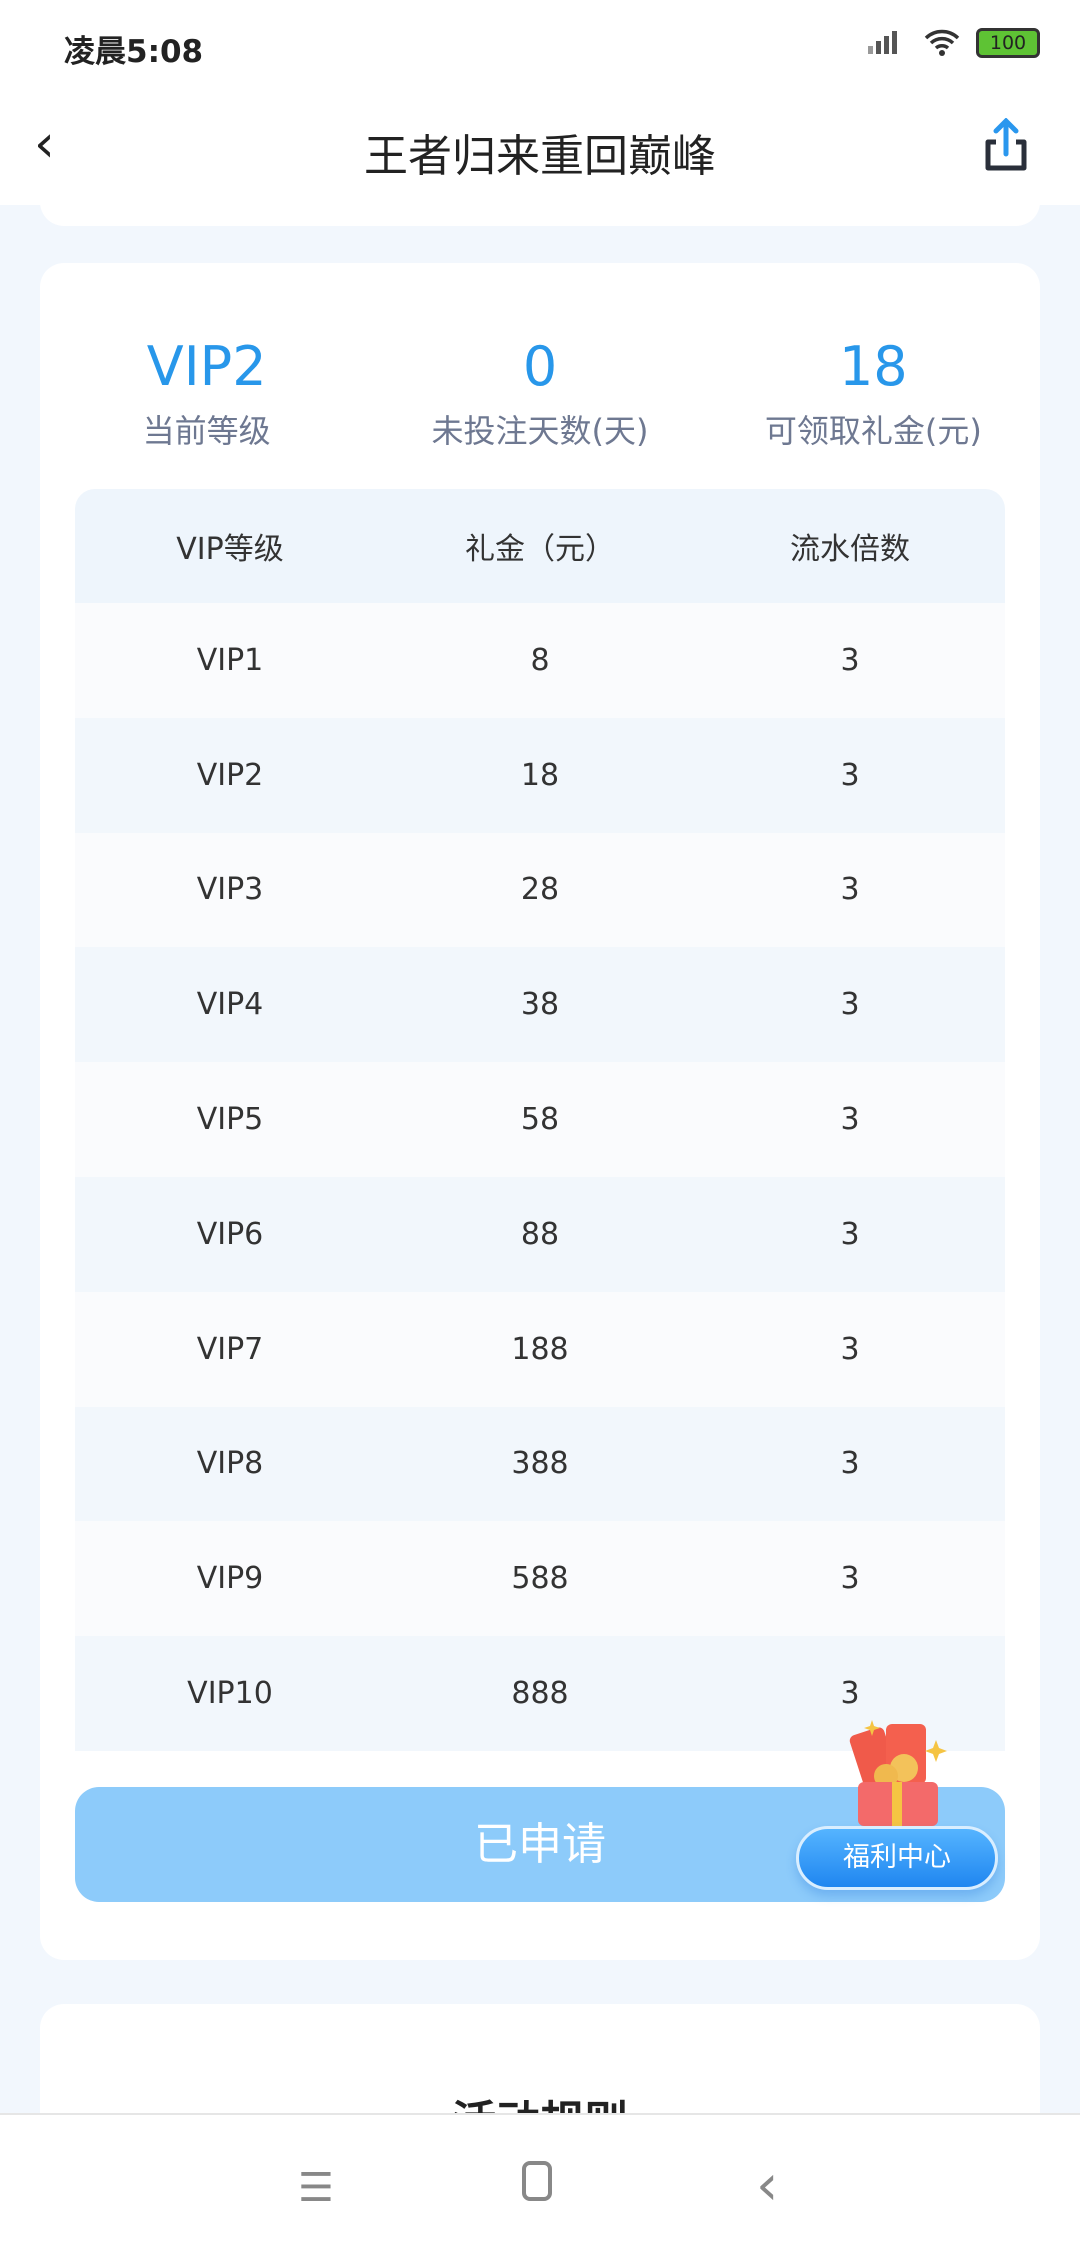 This screenshot has height=2244, width=1080. What do you see at coordinates (230, 1349) in the screenshot?
I see `table-cell: VIP7` at bounding box center [230, 1349].